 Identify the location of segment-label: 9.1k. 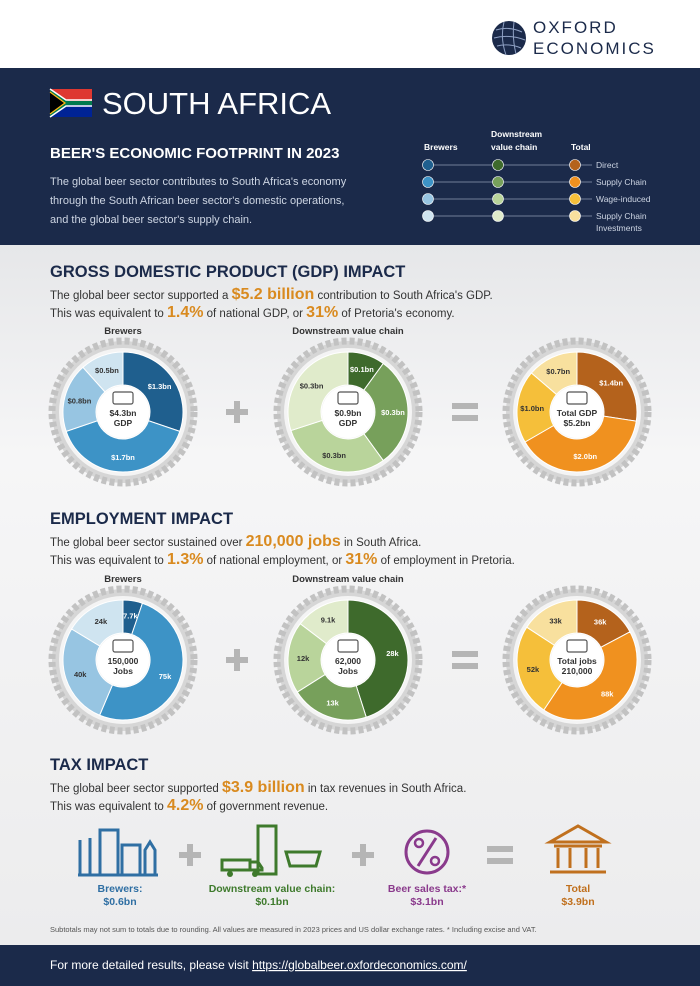
(328, 620).